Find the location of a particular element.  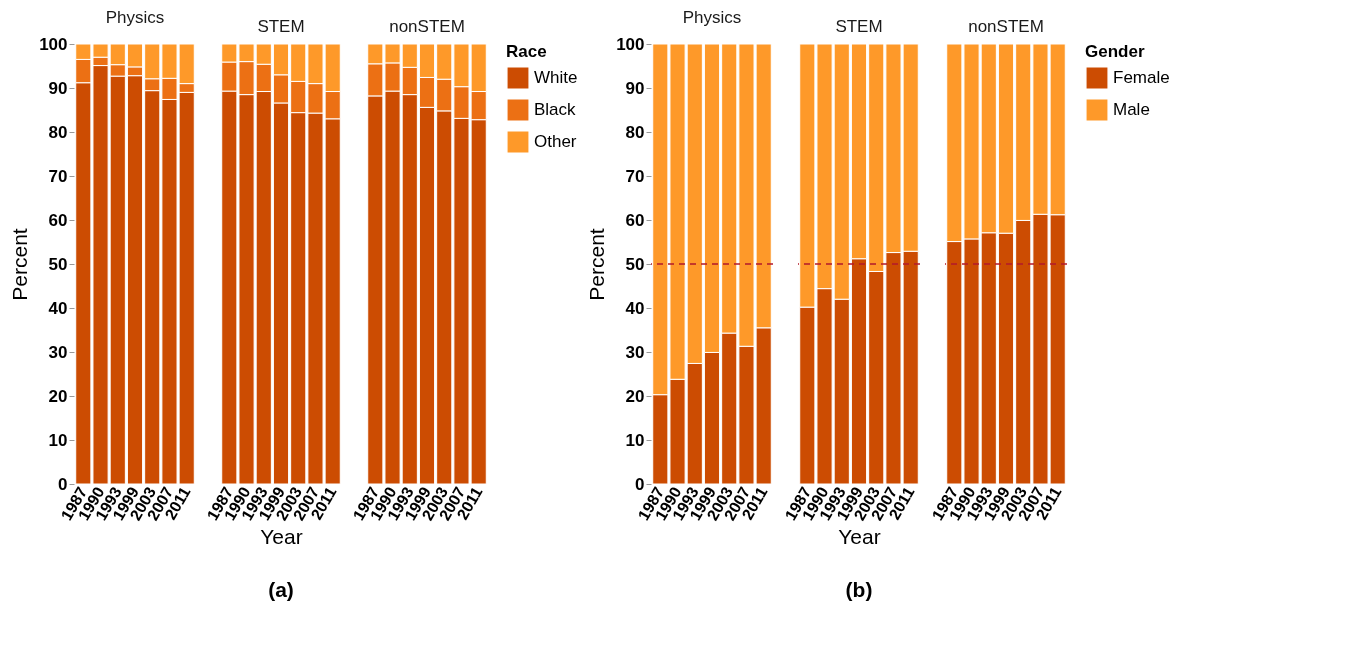

legend-title: Race is located at coordinates (526, 51).